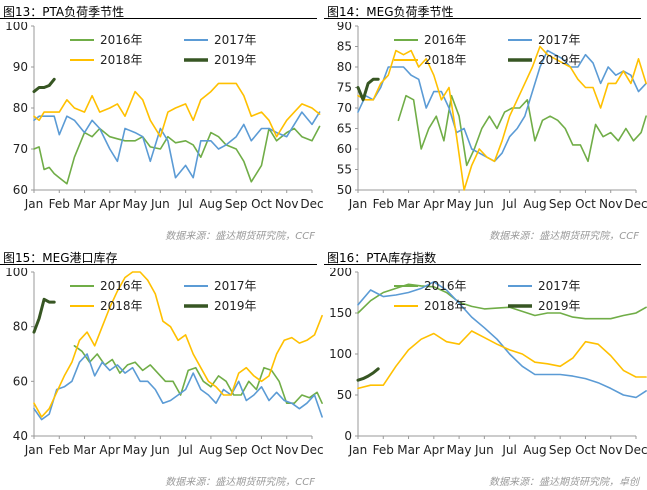  I want to click on panel-title: 图13：PTA负荷季节性, so click(64, 12).